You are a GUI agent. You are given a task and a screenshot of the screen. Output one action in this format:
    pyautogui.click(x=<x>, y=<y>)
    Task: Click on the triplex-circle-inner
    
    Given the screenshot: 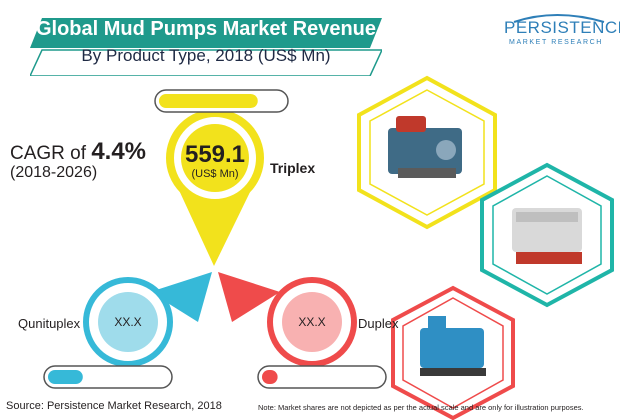 What is the action you would take?
    pyautogui.click(x=215, y=158)
    